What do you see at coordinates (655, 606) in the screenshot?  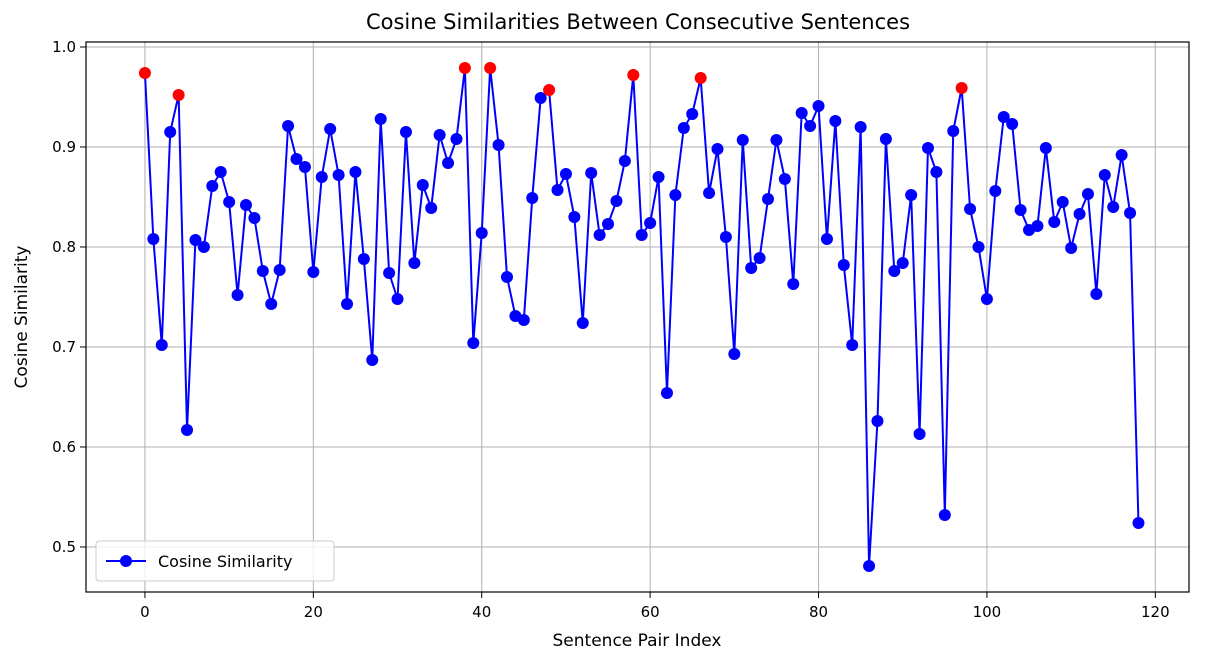 I see `x-axis-ticks: 0 20 40 60 80 100 120` at bounding box center [655, 606].